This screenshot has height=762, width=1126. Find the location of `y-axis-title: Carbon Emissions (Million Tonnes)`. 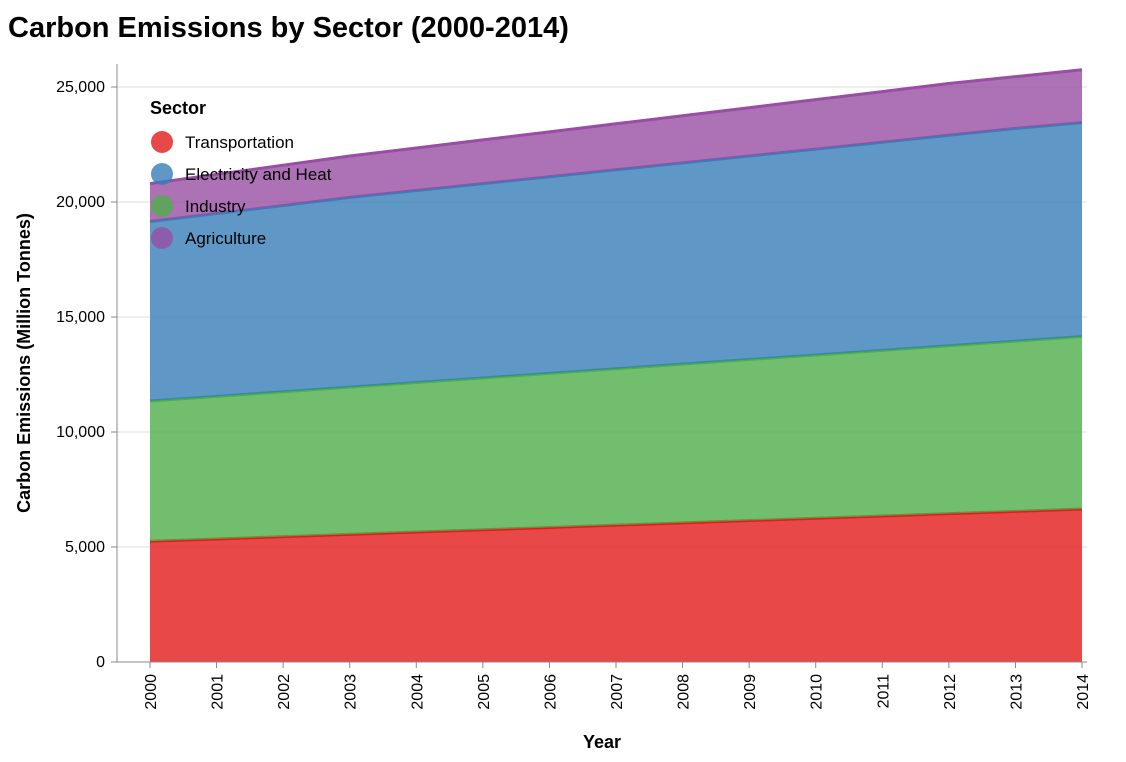

y-axis-title: Carbon Emissions (Million Tonnes) is located at coordinates (24, 363).